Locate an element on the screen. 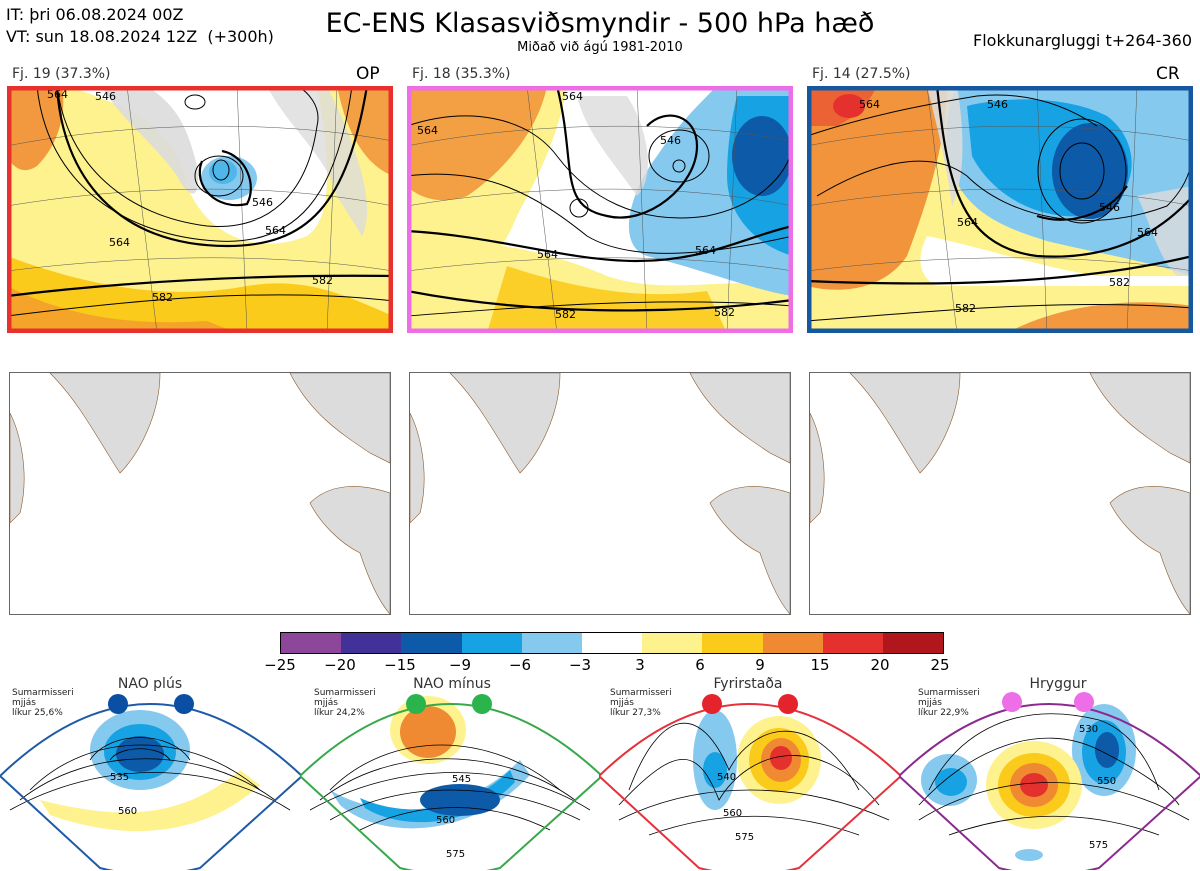 The height and width of the screenshot is (871, 1200). cluster-3-frame is located at coordinates (1000, 209).